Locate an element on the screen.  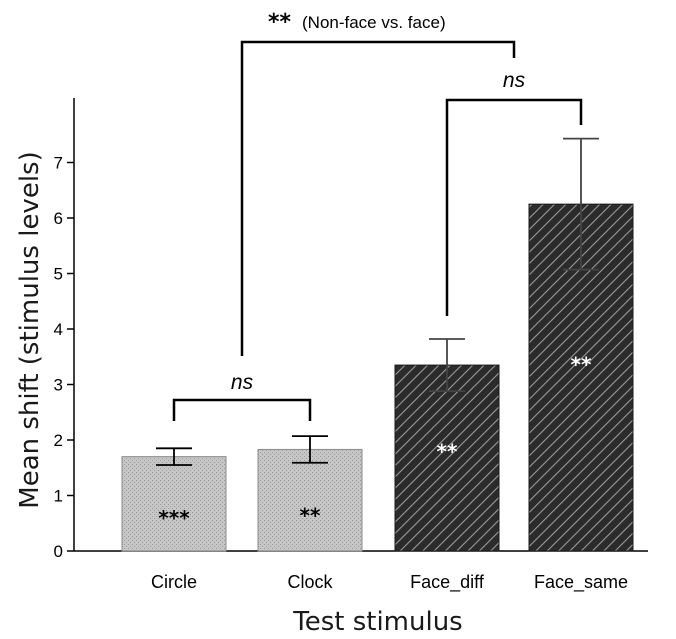
y-ticks: 0 1 2 3 4 5 6 7 is located at coordinates (64, 357).